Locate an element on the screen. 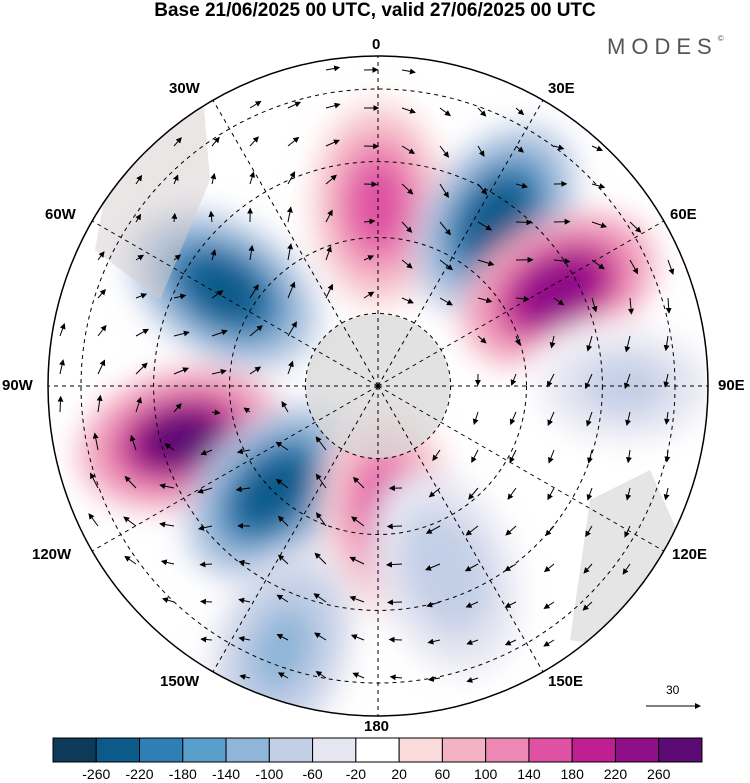  brand-text: MODES is located at coordinates (662, 46).